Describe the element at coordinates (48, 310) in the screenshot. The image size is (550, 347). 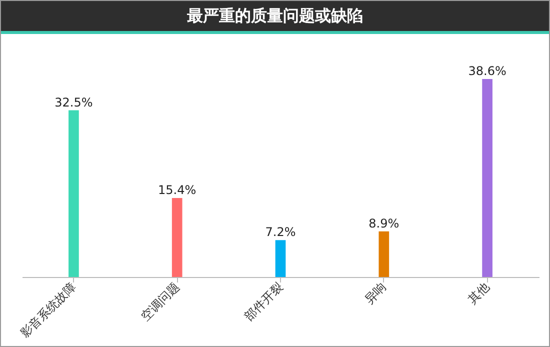
I see `x-tick-label: 影音系统故障` at that location.